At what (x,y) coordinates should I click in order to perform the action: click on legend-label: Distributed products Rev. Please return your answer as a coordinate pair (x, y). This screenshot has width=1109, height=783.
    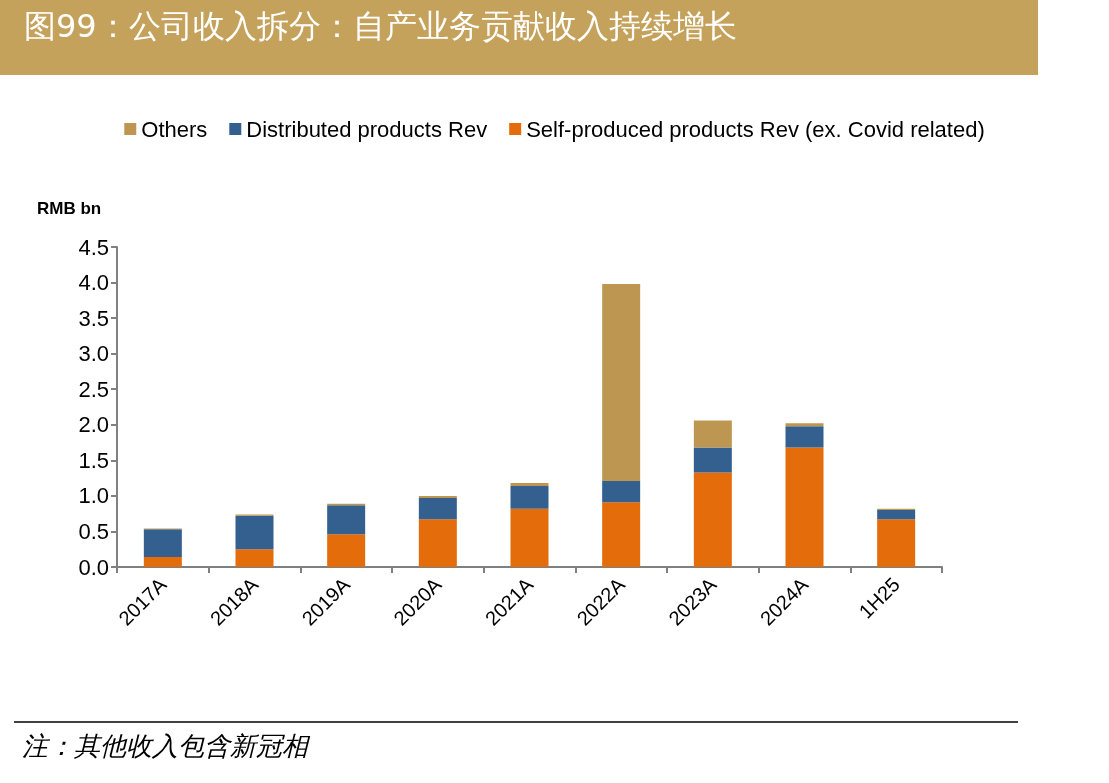
    Looking at the image, I should click on (367, 129).